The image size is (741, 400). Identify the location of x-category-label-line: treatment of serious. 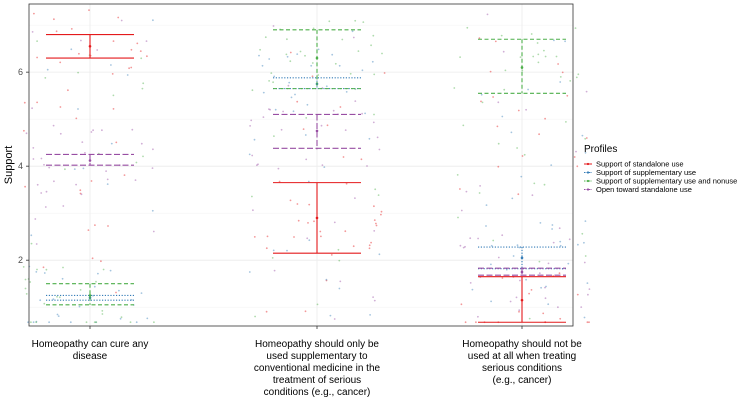
(317, 380).